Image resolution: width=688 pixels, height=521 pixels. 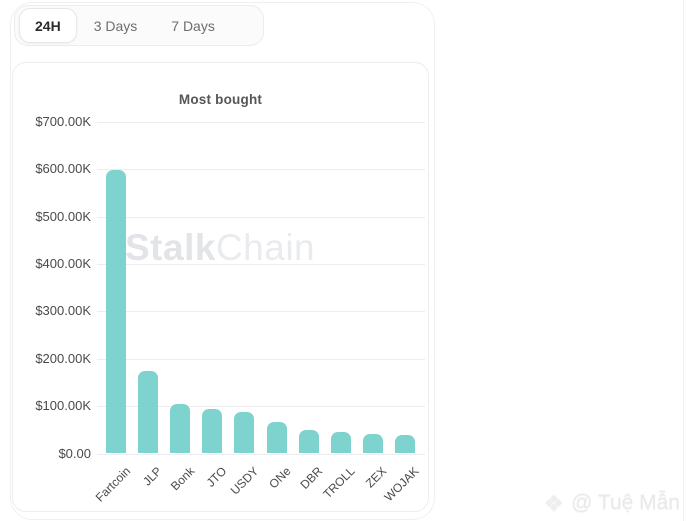 What do you see at coordinates (139, 25) in the screenshot?
I see `timeframe-tabbar: 24H 3 Days 7 Days` at bounding box center [139, 25].